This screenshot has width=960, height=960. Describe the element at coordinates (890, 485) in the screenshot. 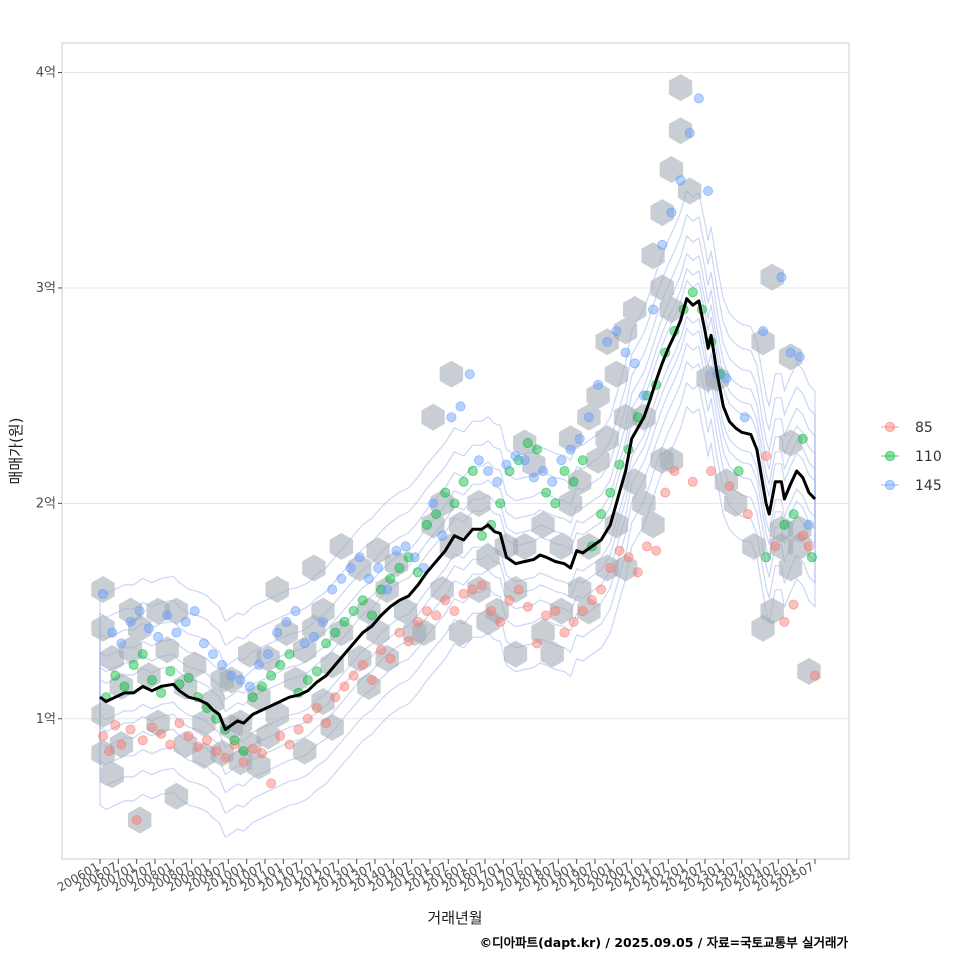

I see `legend-key-point` at that location.